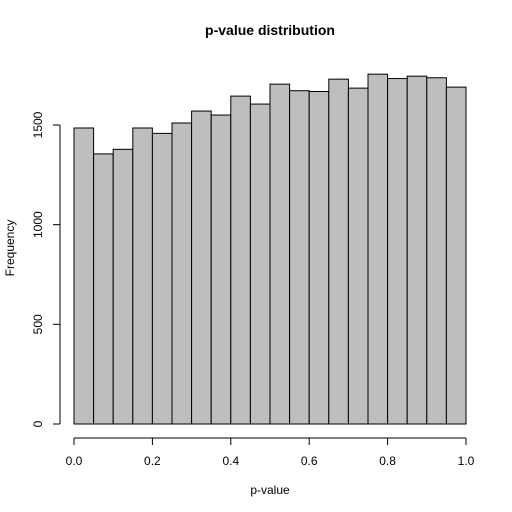 The image size is (512, 512). I want to click on y-tick-label: 0, so click(38, 423).